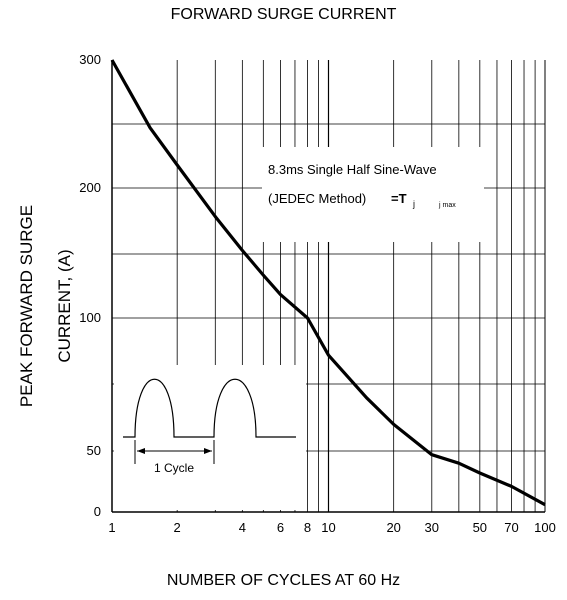  What do you see at coordinates (174, 468) in the screenshot?
I see `inset-label: 1 Cycle` at bounding box center [174, 468].